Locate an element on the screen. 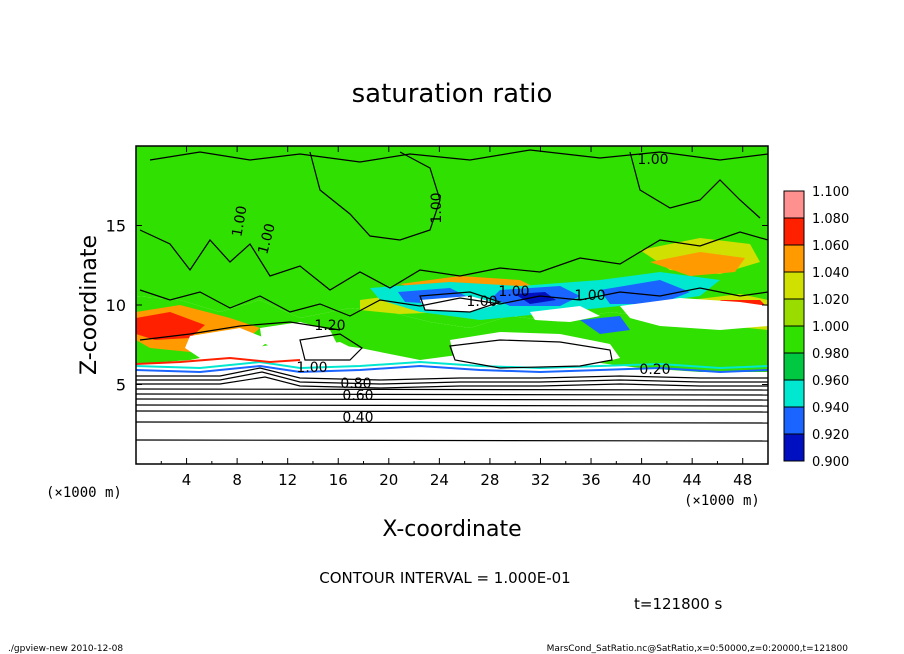 Image resolution: width=904 pixels, height=654 pixels. x-tick-label: 28 is located at coordinates (489, 480).